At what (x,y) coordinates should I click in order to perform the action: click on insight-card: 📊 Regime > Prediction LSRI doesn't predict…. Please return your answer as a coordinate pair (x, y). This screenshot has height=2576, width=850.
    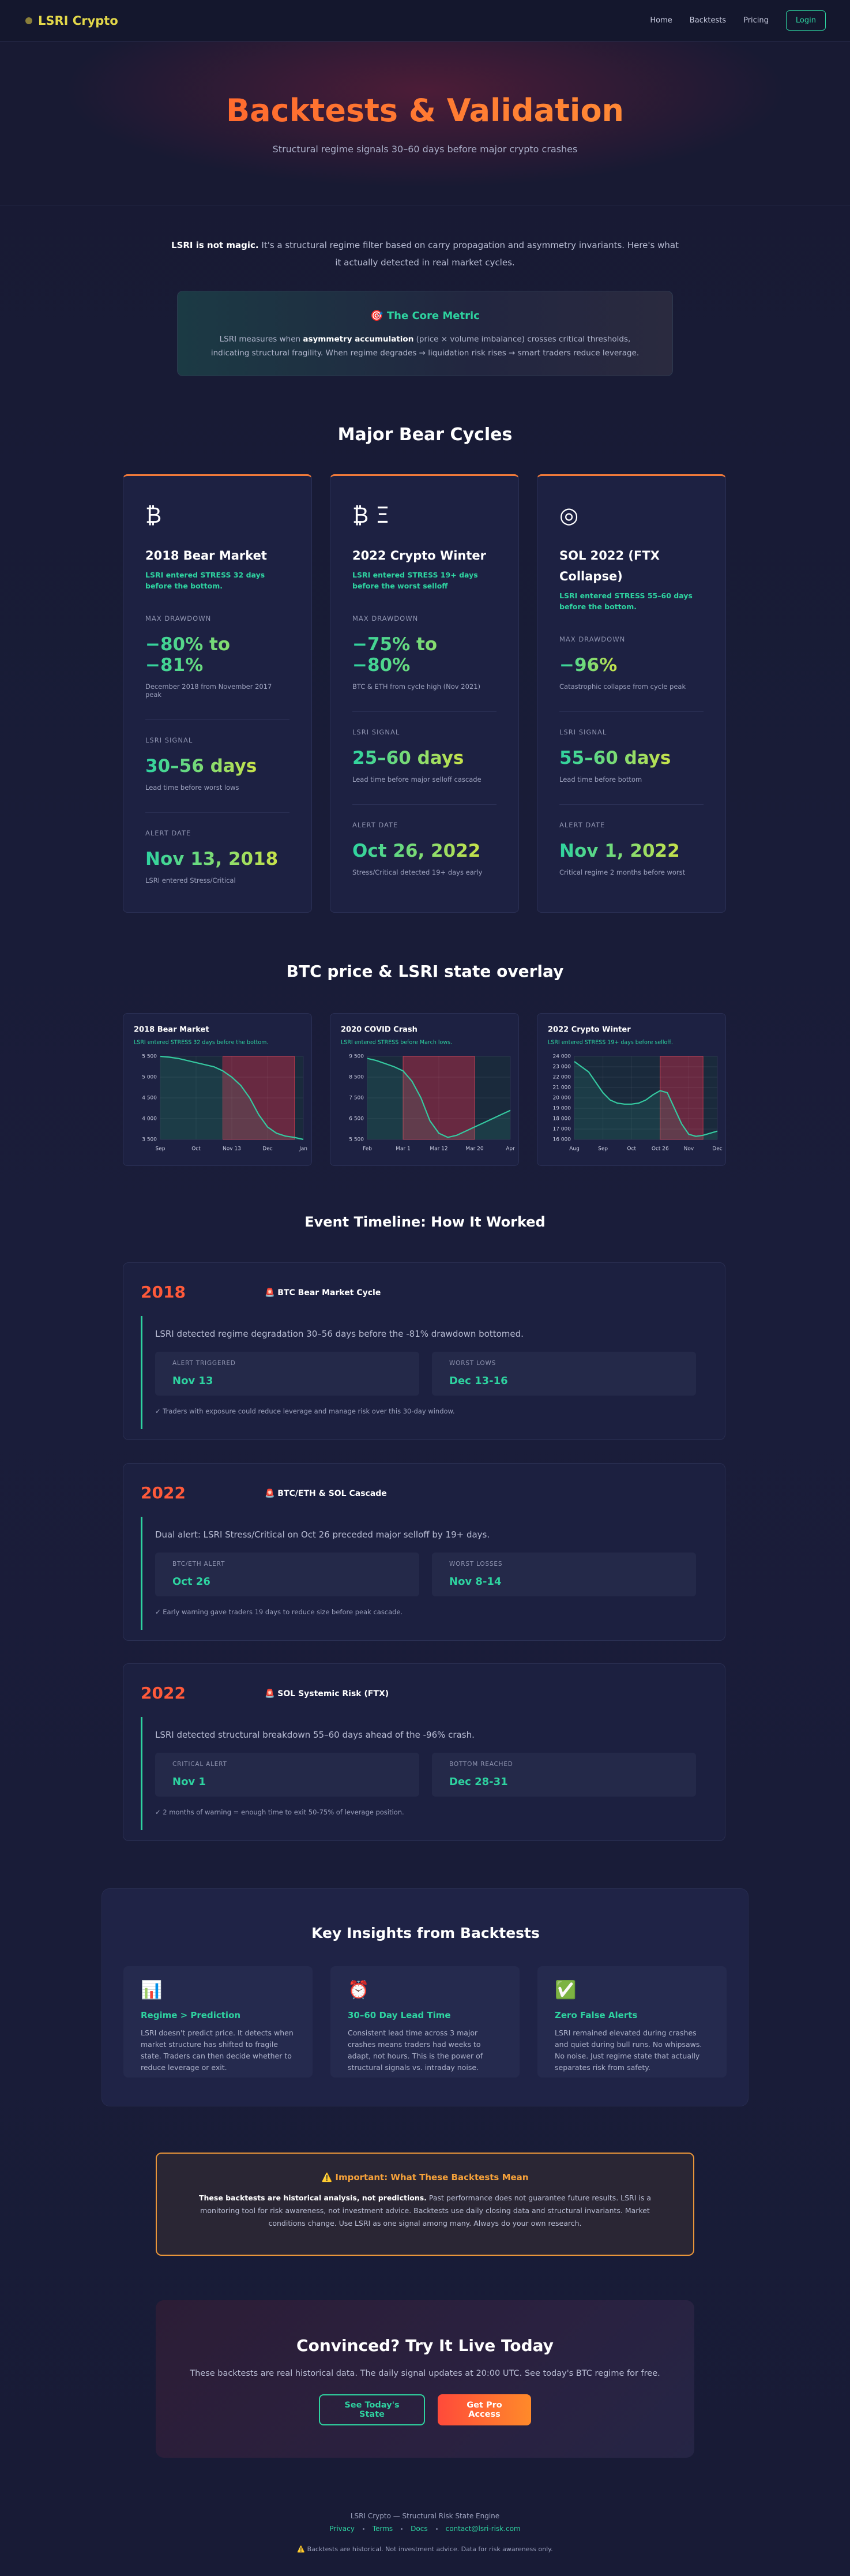
    Looking at the image, I should click on (218, 2022).